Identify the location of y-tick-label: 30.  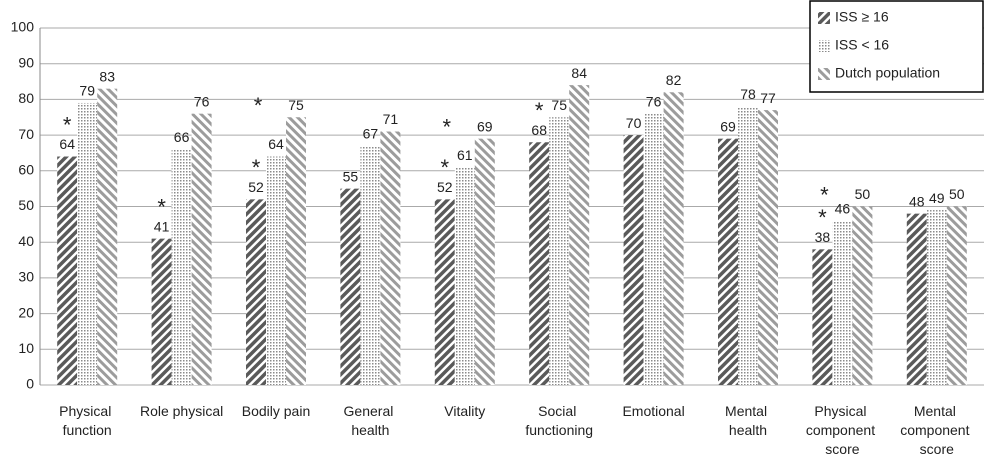
(26, 277).